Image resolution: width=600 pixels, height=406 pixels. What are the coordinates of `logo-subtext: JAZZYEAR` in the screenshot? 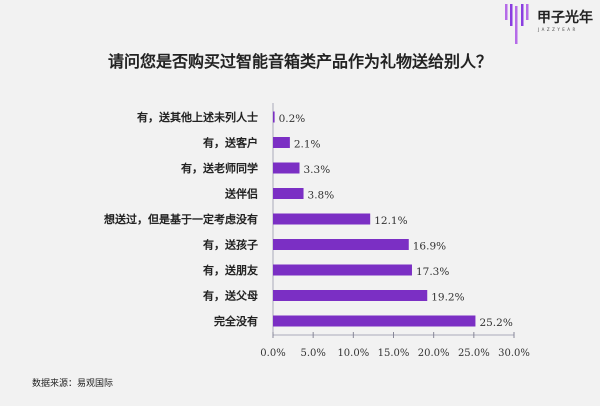 It's located at (557, 29).